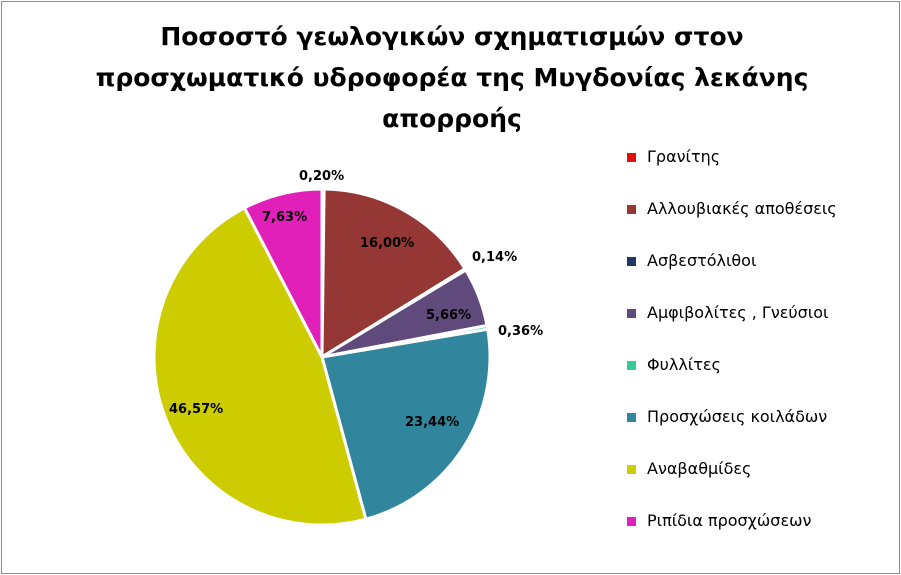 Image resolution: width=901 pixels, height=575 pixels. Describe the element at coordinates (742, 208) in the screenshot. I see `legend-label: Αλλουβιακές αποθέσεις` at that location.